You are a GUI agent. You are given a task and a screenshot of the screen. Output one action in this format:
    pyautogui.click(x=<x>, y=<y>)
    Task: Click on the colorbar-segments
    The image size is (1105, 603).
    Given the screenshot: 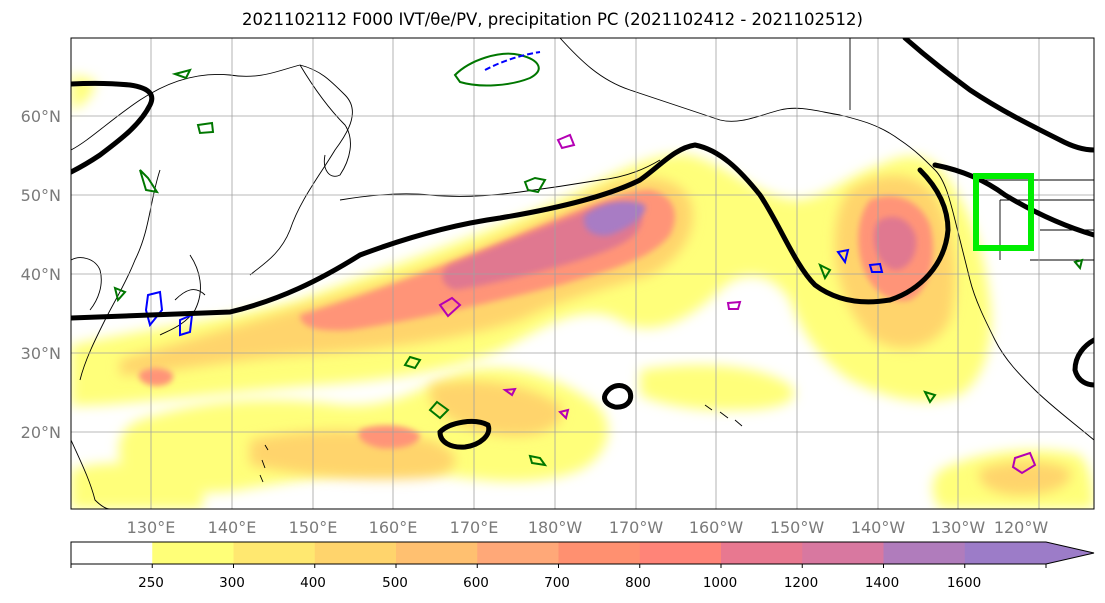 What is the action you would take?
    pyautogui.click(x=559, y=553)
    